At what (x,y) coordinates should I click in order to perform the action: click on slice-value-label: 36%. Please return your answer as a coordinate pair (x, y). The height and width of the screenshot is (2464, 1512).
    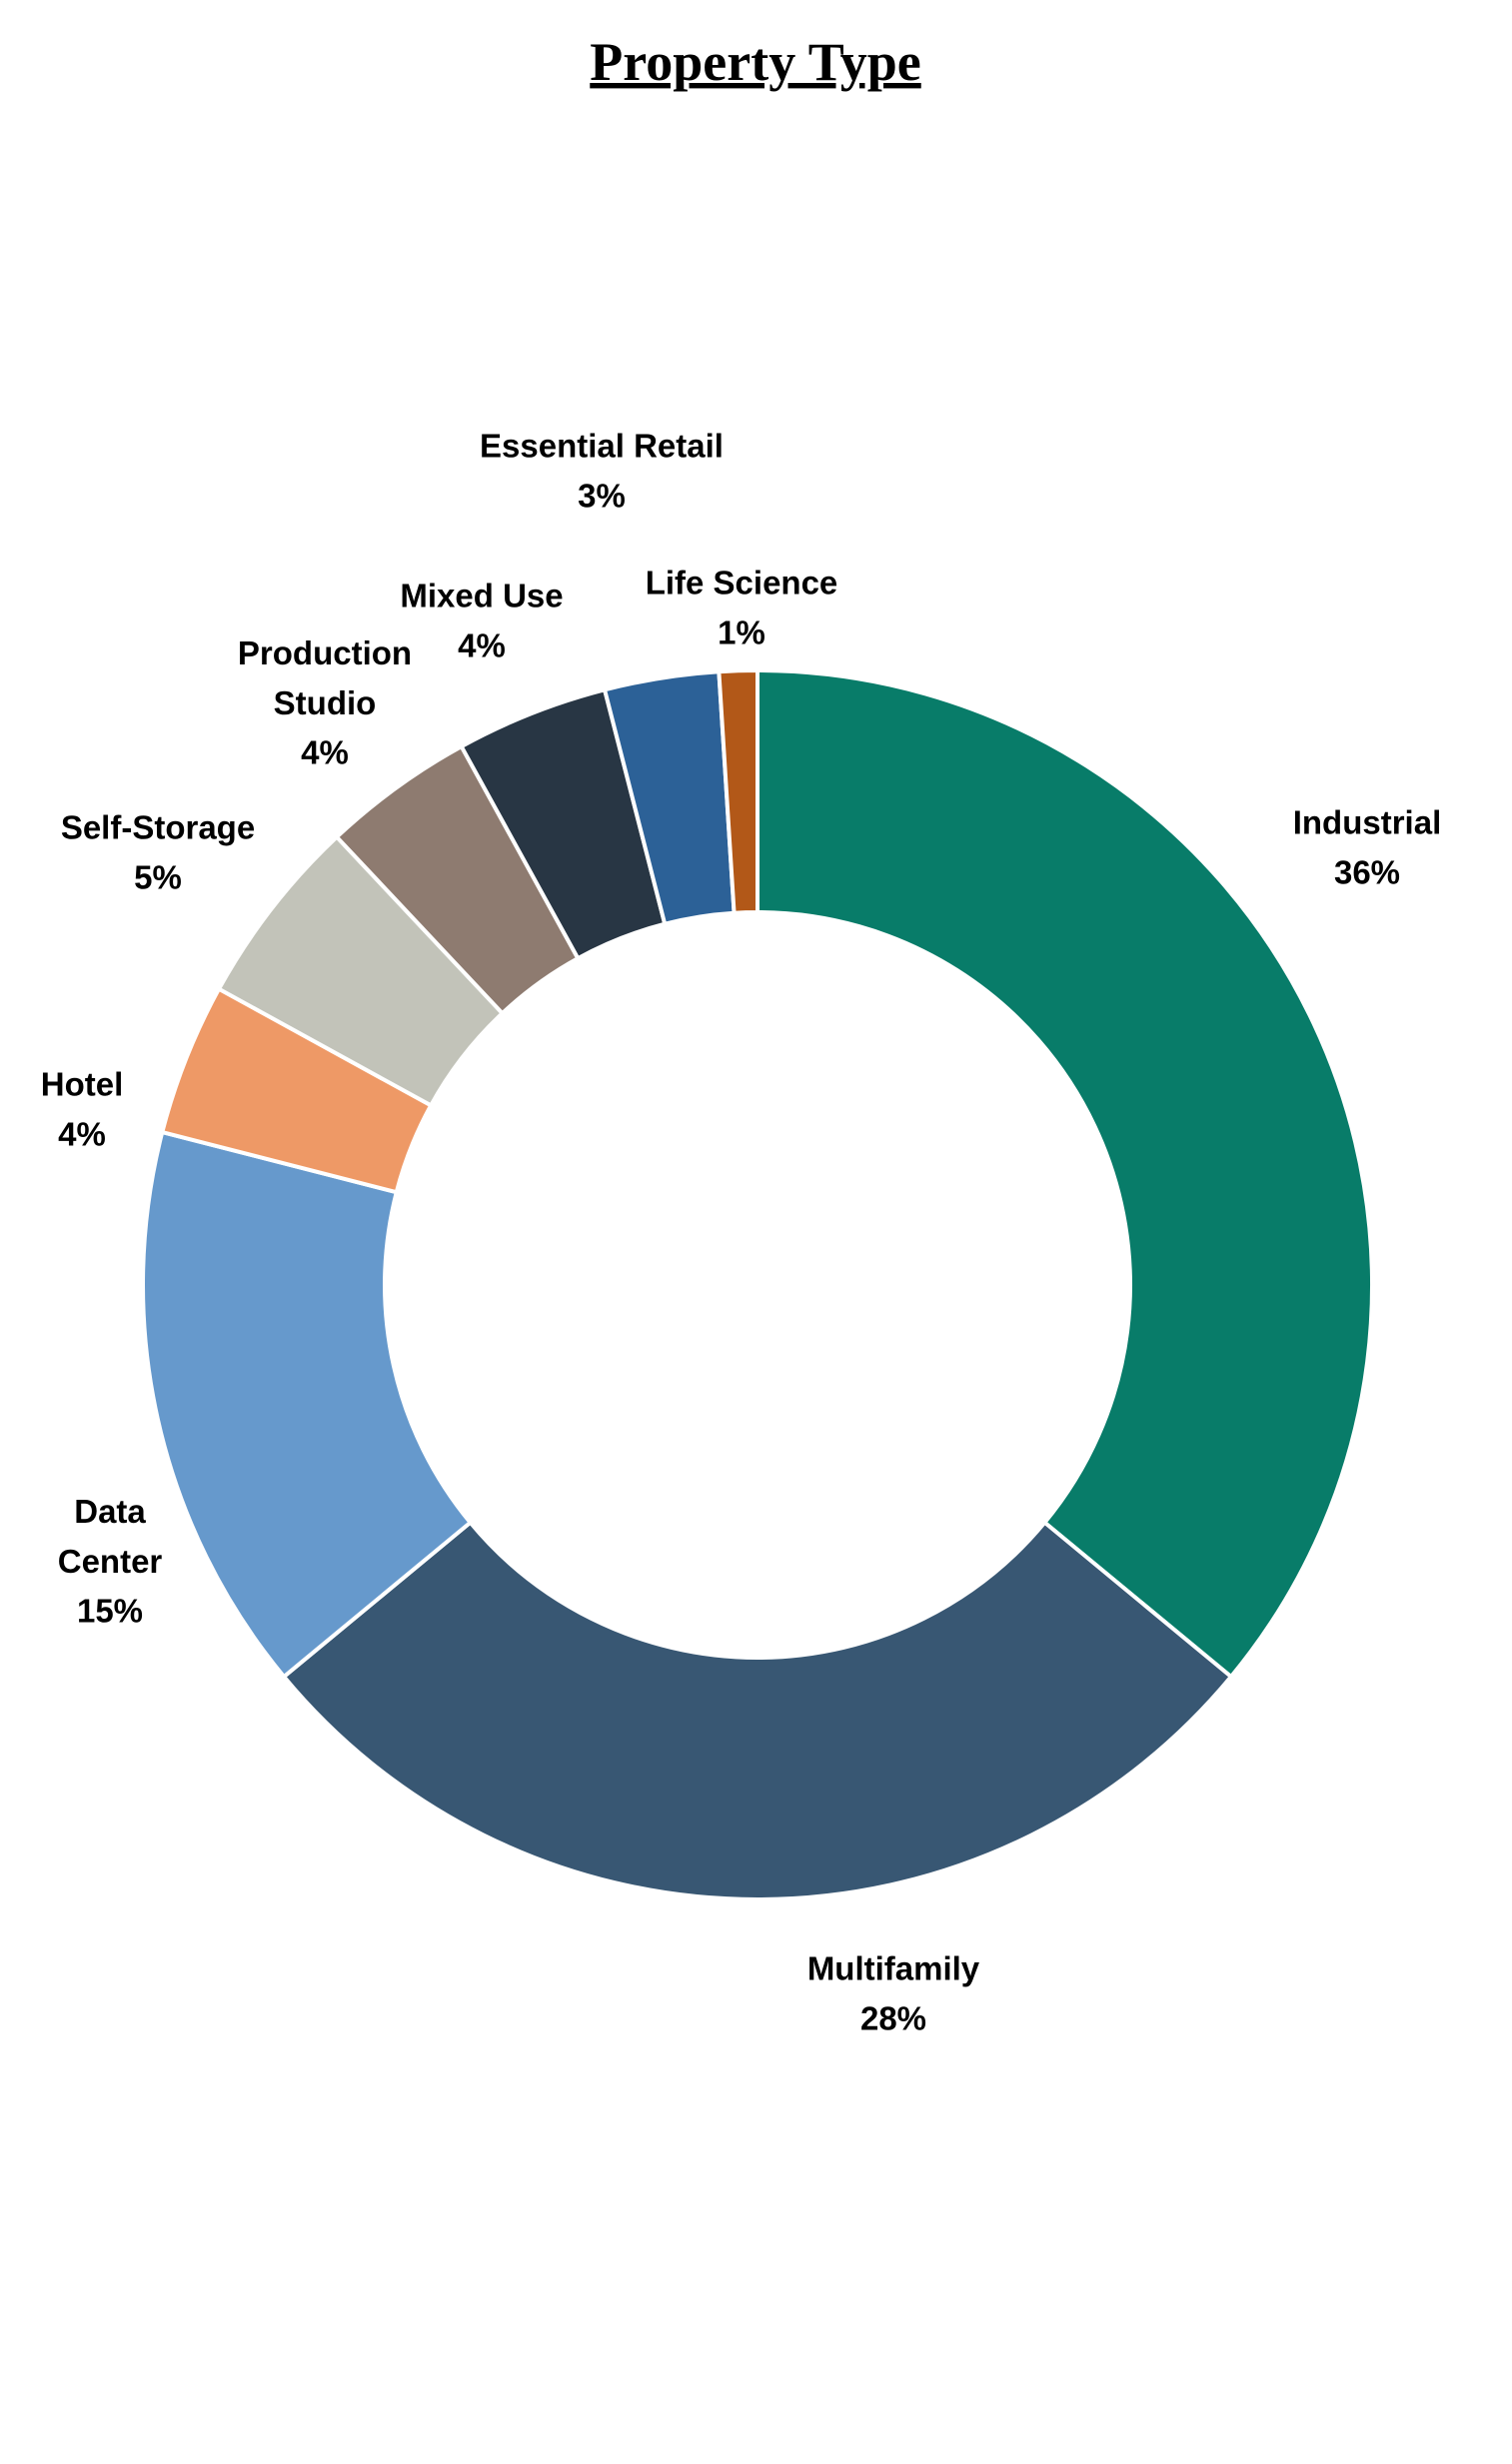
    Looking at the image, I should click on (1367, 872).